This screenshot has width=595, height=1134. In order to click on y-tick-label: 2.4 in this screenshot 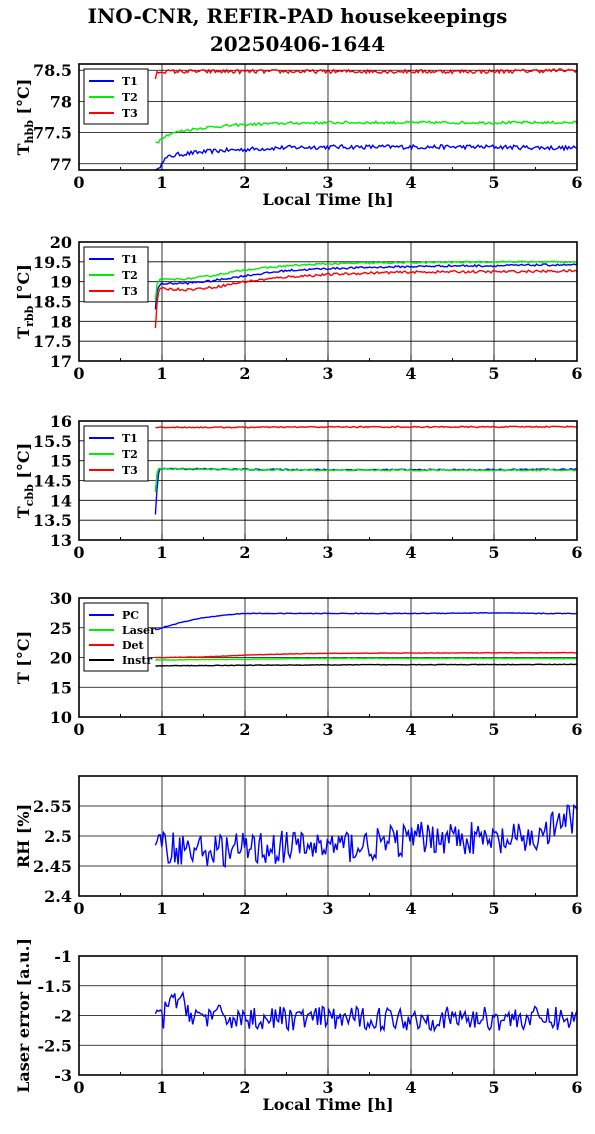, I will do `click(58, 896)`.